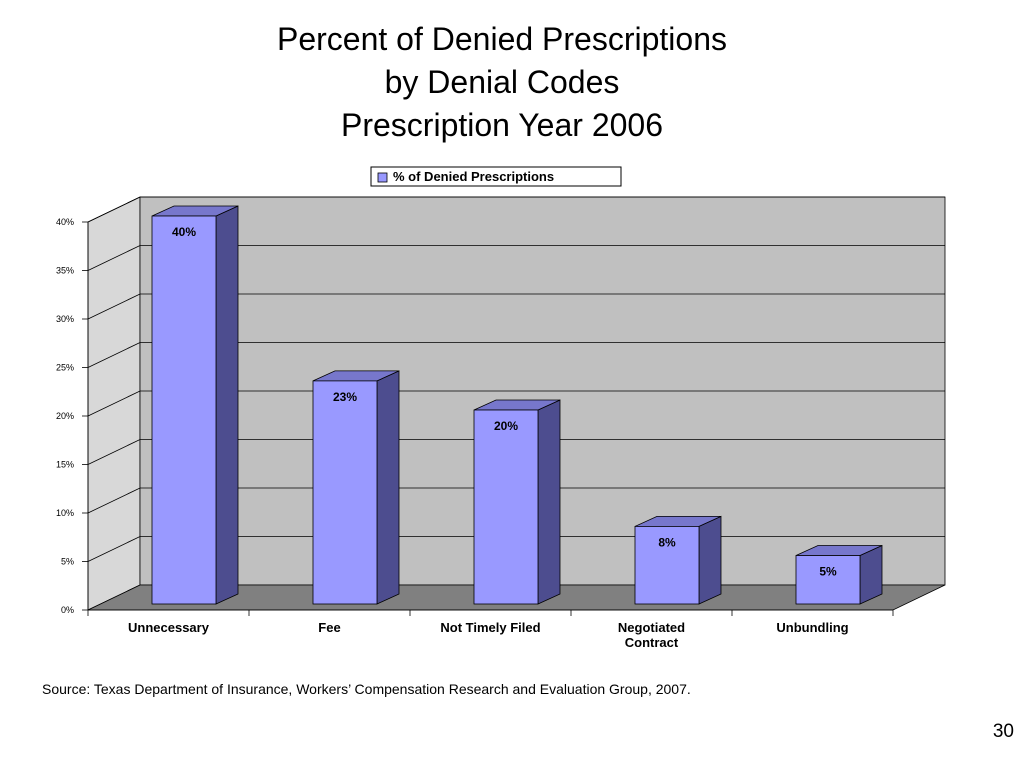 The image size is (1024, 768). I want to click on page-number: 30, so click(1003, 731).